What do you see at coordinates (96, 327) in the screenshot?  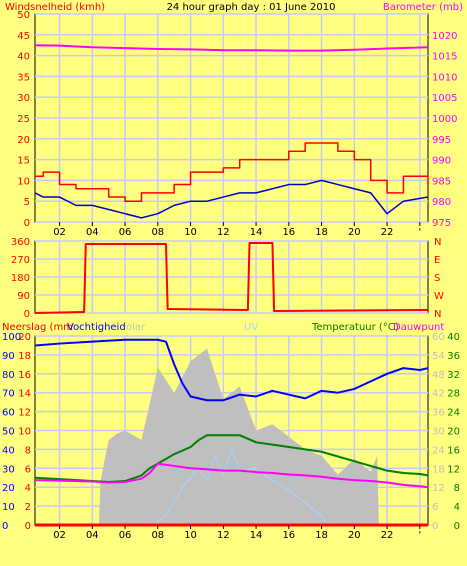 I see `humidity-axis-label: Vochtigheid` at bounding box center [96, 327].